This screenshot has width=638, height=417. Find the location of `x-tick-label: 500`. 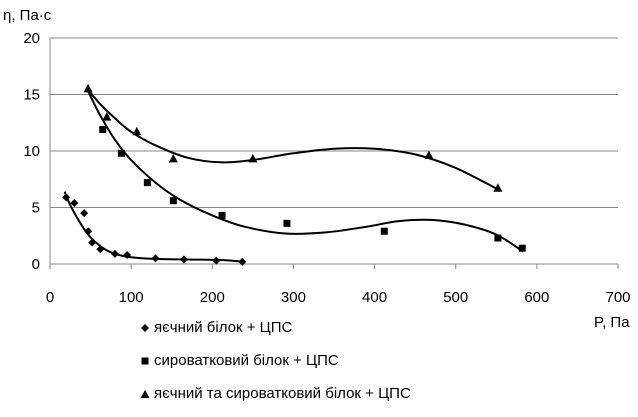

x-tick-label: 500 is located at coordinates (455, 297).